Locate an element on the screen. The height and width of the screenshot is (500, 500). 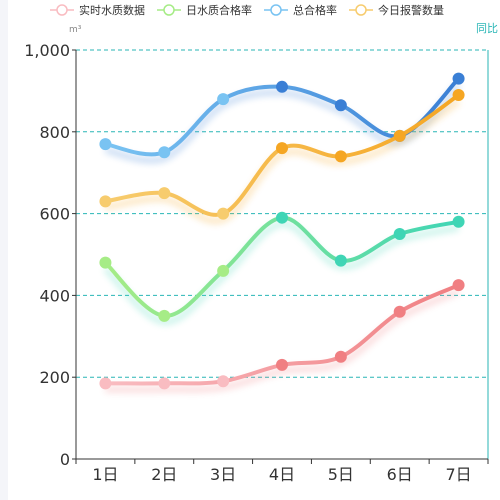
series-line is located at coordinates (282, 266).